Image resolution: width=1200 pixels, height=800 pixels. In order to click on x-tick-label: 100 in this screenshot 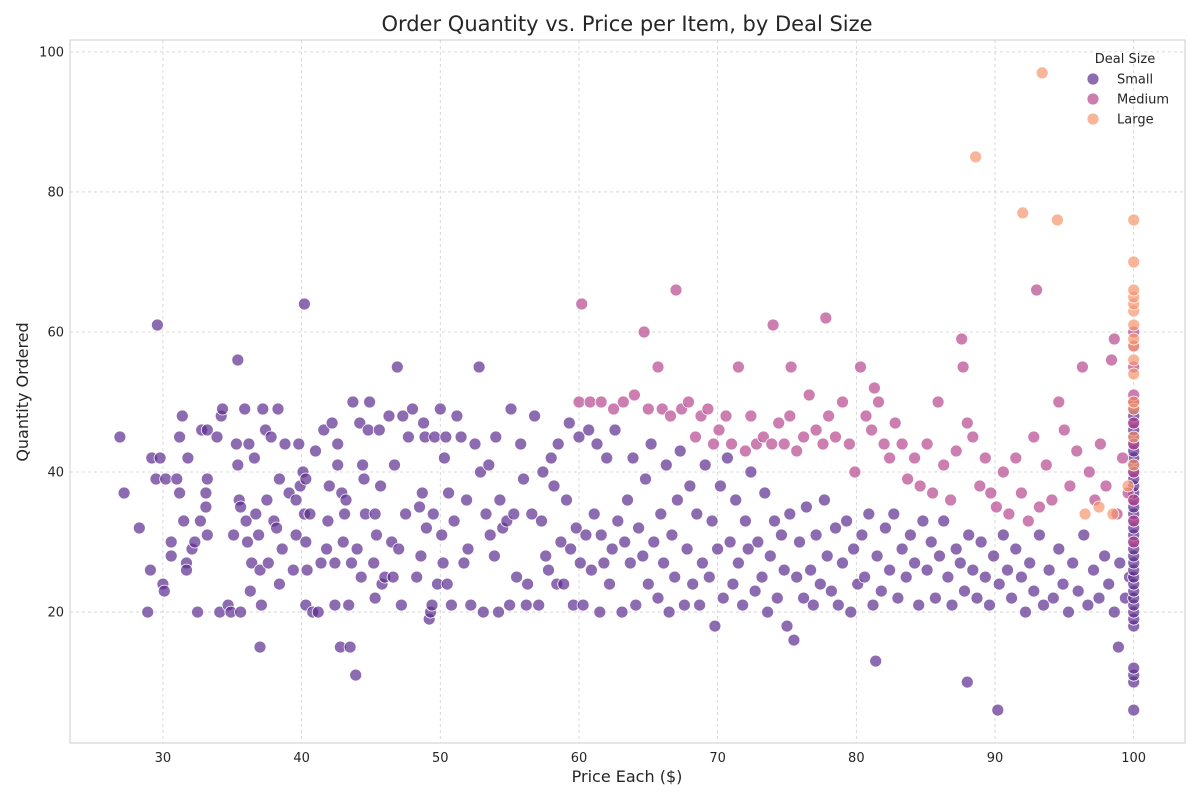, I will do `click(1133, 758)`.